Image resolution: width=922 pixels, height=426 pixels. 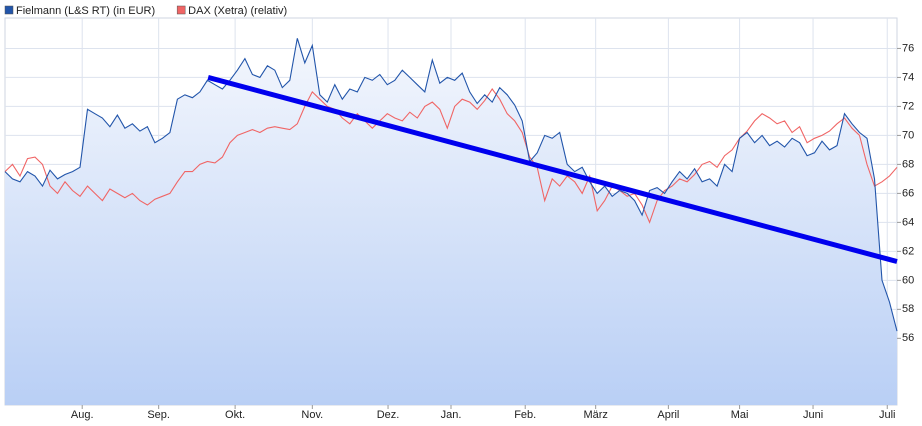 I want to click on x-tick-label: Dez., so click(x=388, y=415).